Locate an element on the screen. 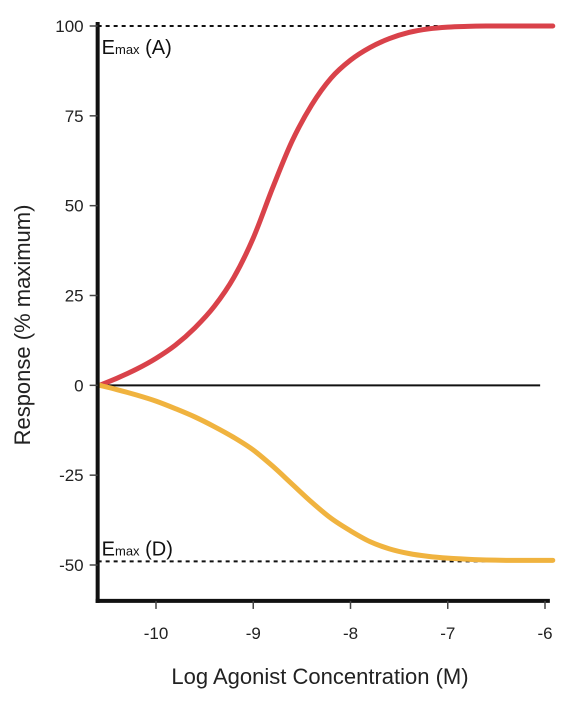 This screenshot has height=710, width=586. y-tick-label: 0 is located at coordinates (78, 385).